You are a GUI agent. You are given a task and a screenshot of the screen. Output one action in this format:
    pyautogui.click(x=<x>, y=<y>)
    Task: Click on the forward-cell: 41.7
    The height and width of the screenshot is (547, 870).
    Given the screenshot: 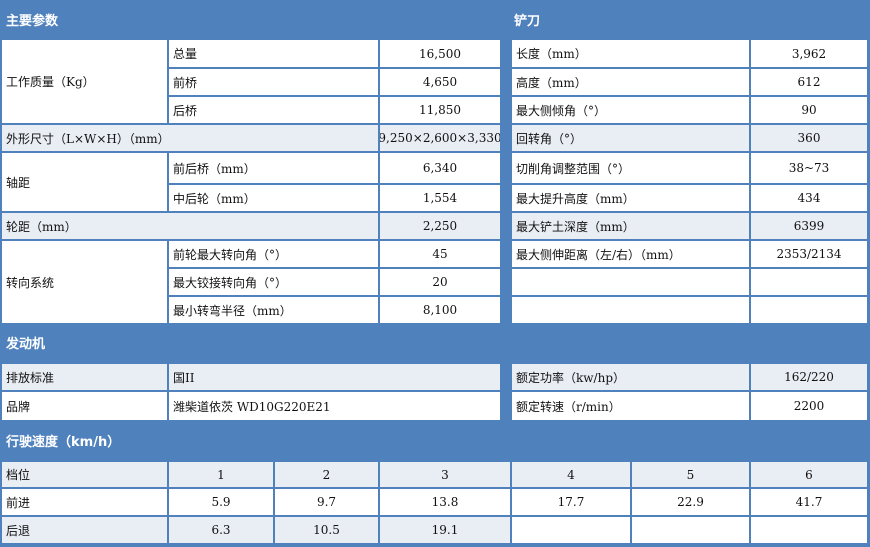 What is the action you would take?
    pyautogui.click(x=809, y=502)
    